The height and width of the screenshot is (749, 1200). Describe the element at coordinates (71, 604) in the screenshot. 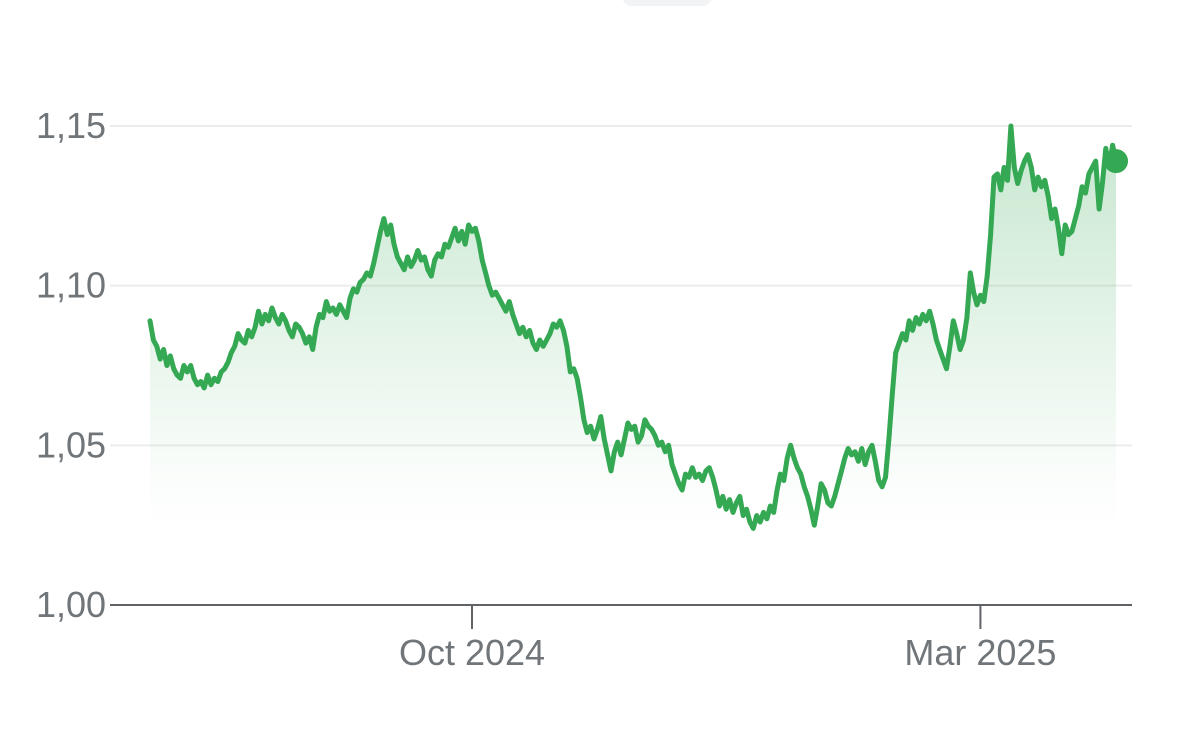

I see `y-tick-label: 1,00` at that location.